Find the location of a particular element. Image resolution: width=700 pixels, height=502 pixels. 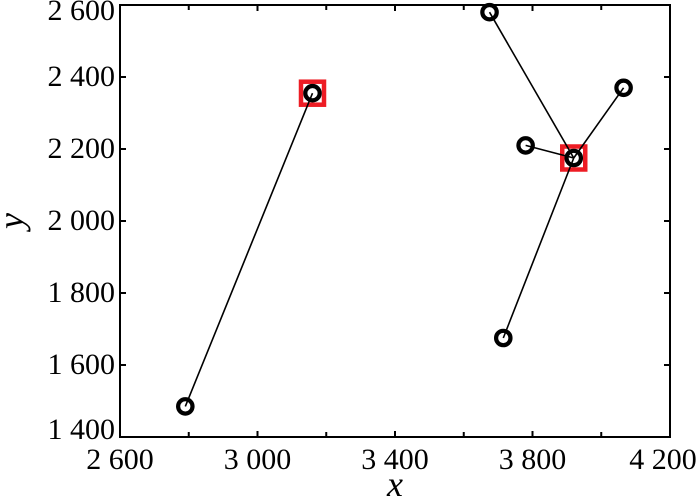

x-axis-label: x is located at coordinates (395, 483).